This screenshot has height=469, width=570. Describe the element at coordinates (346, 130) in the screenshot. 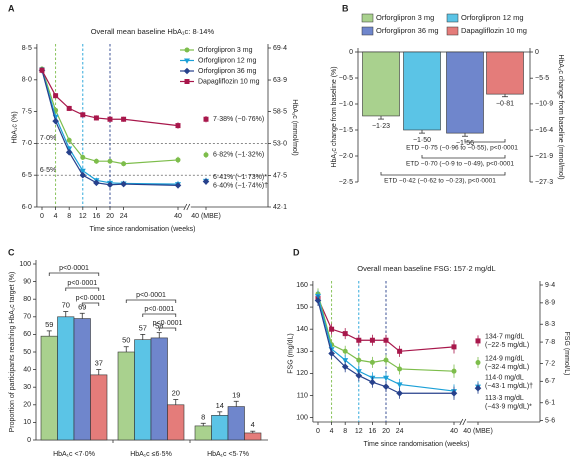

I see `y-tick-label: −1·5` at that location.